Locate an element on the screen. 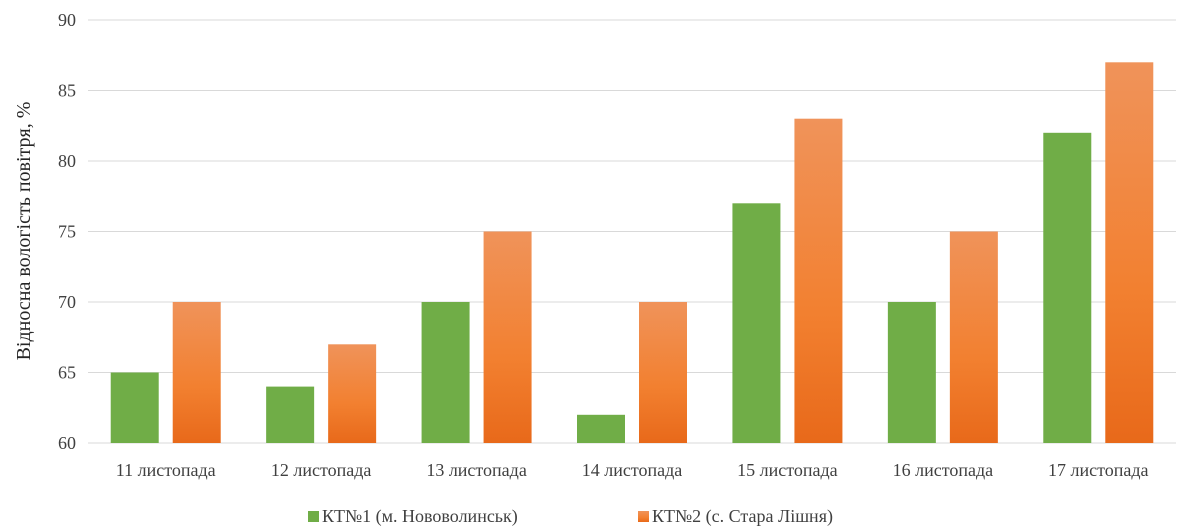 The image size is (1184, 529). y-axis-title: Відносна вологість повітря, % is located at coordinates (24, 231).